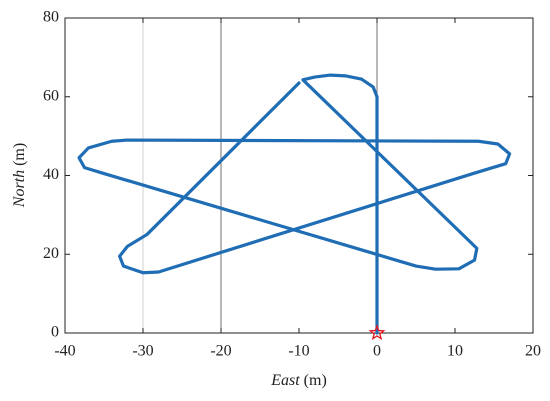  I want to click on y-tick-label: 20, so click(51, 253).